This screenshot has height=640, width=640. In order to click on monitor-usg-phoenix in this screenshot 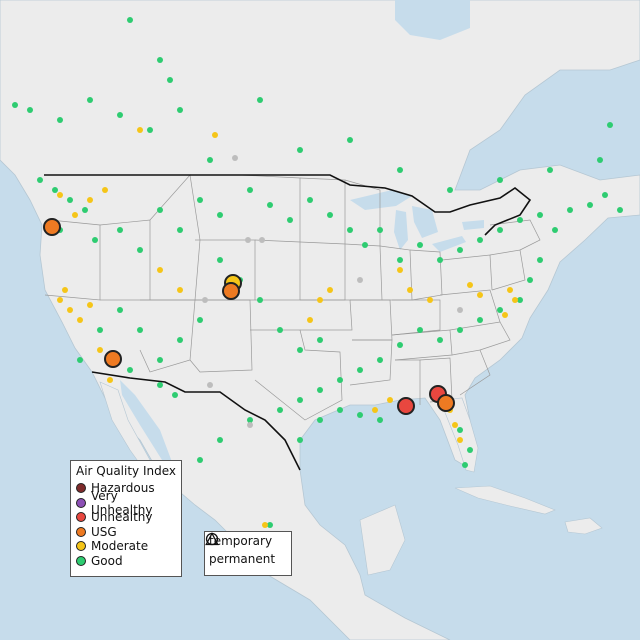, I will do `click(113, 359)`.